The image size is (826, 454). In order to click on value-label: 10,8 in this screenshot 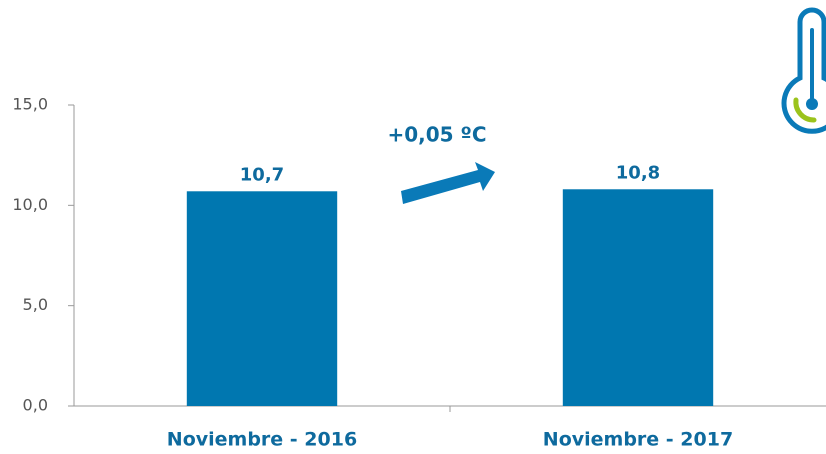, I will do `click(638, 172)`.